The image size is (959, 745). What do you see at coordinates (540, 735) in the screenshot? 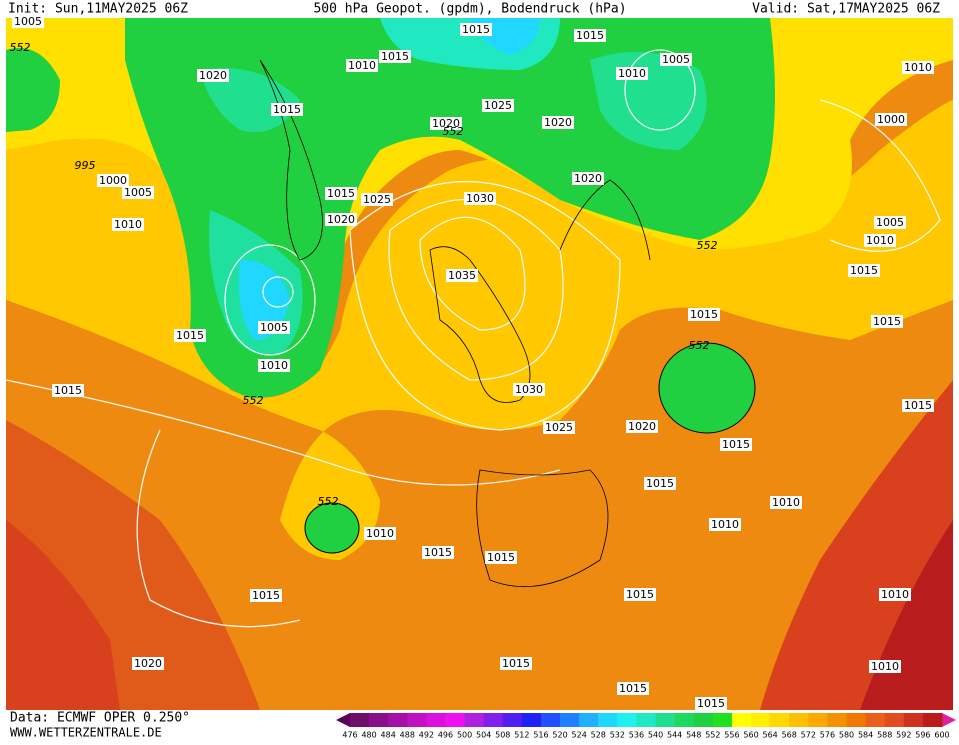
I see `colorbar-label: 516` at bounding box center [540, 735].